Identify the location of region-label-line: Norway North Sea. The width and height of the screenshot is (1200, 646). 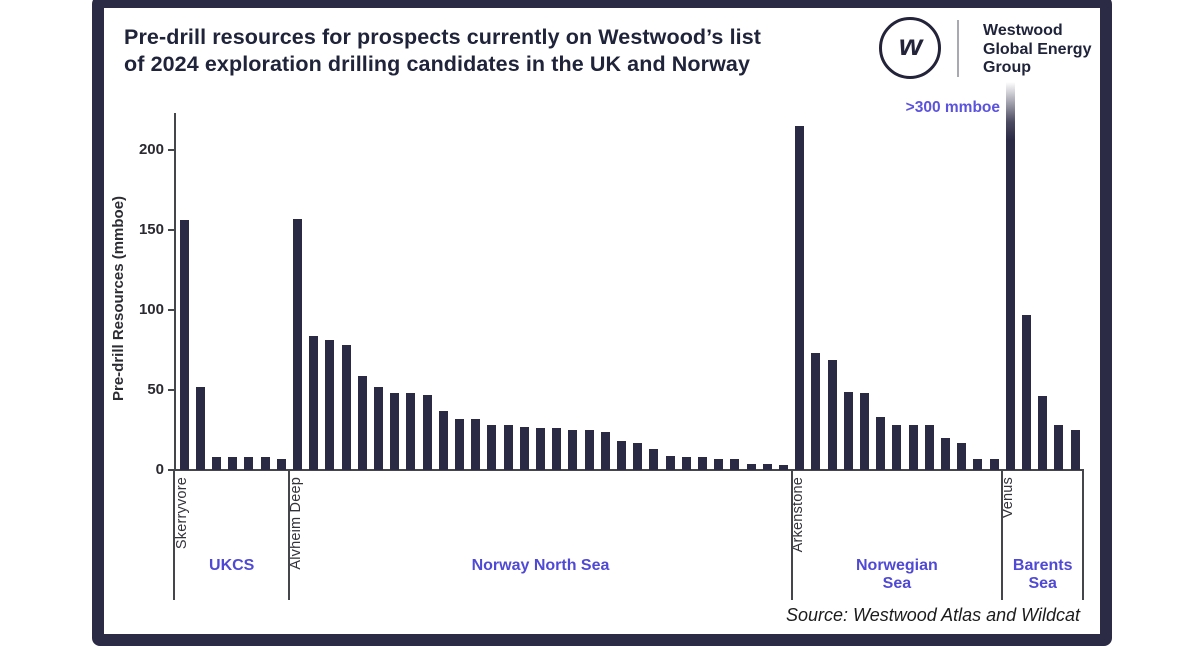
(540, 565).